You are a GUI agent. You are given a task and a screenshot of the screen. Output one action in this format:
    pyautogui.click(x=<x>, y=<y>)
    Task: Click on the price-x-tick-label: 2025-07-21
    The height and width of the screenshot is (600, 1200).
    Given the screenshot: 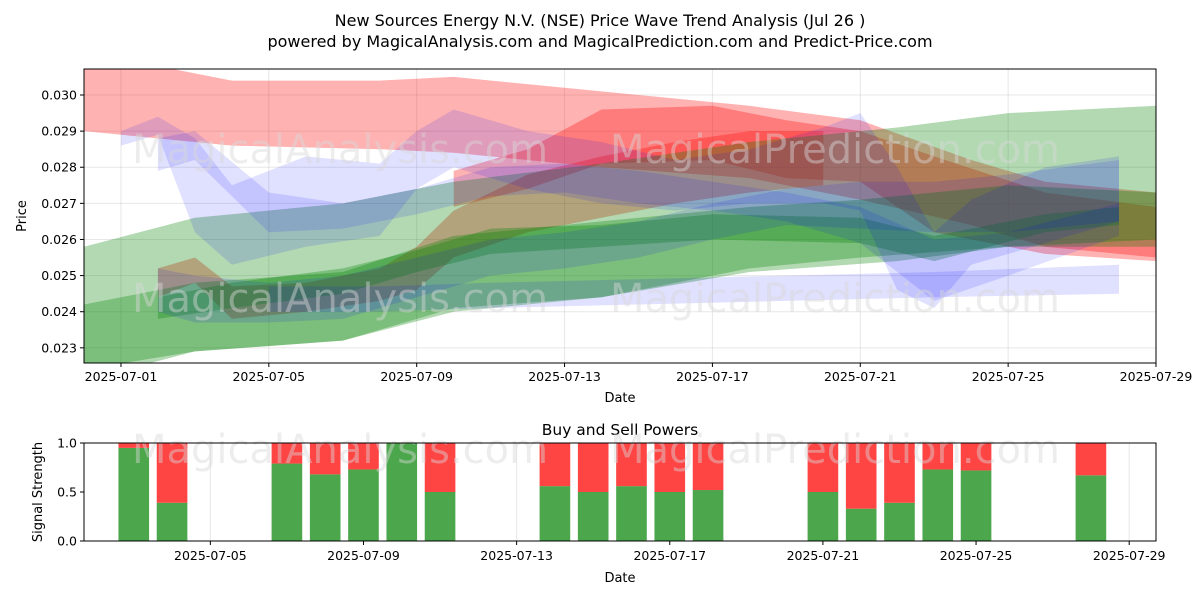 What is the action you would take?
    pyautogui.click(x=860, y=376)
    